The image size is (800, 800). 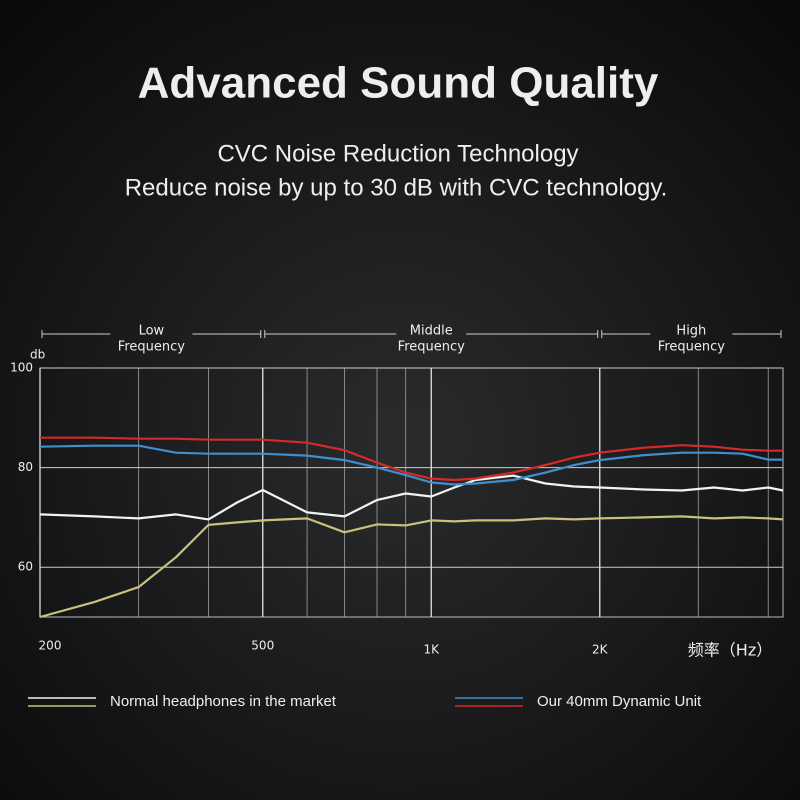 I want to click on y-tick-label: 60, so click(x=25, y=567).